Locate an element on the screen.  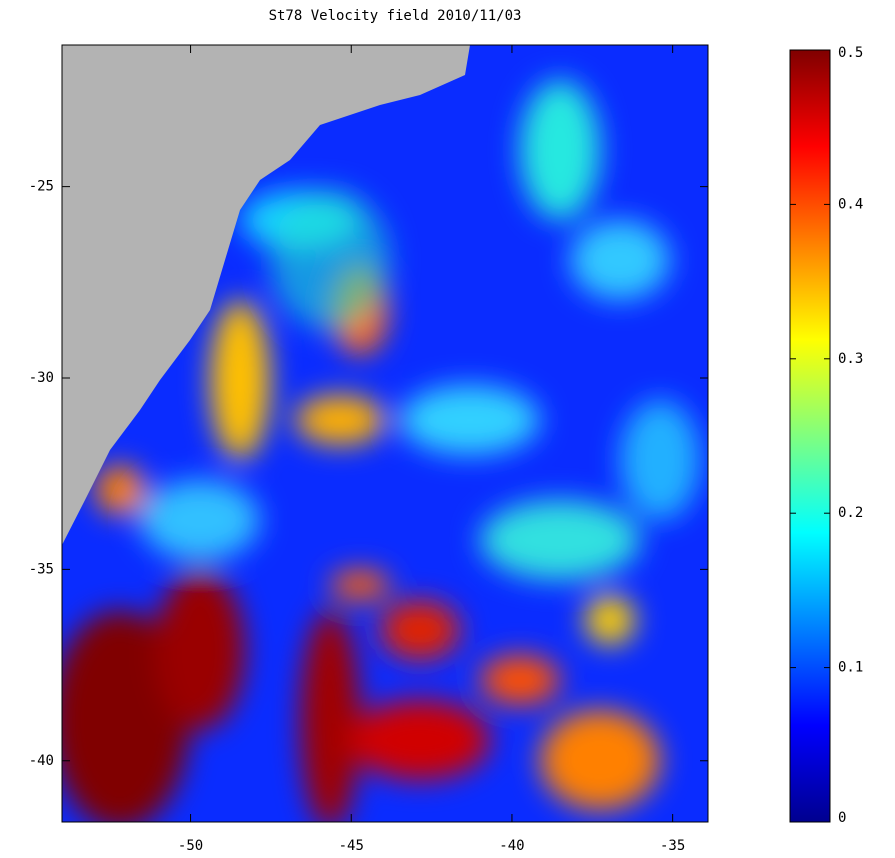
colorbar-tick-label: 0.4 is located at coordinates (850, 204).